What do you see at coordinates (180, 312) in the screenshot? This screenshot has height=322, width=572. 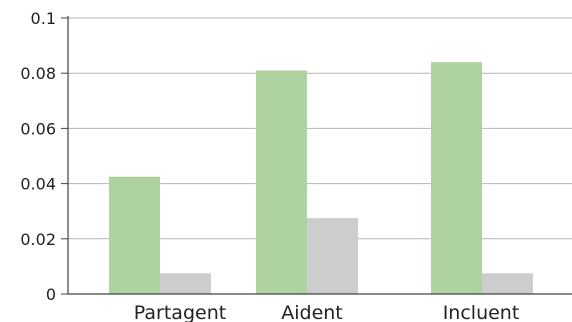 I see `x-category-label: Partagent` at bounding box center [180, 312].